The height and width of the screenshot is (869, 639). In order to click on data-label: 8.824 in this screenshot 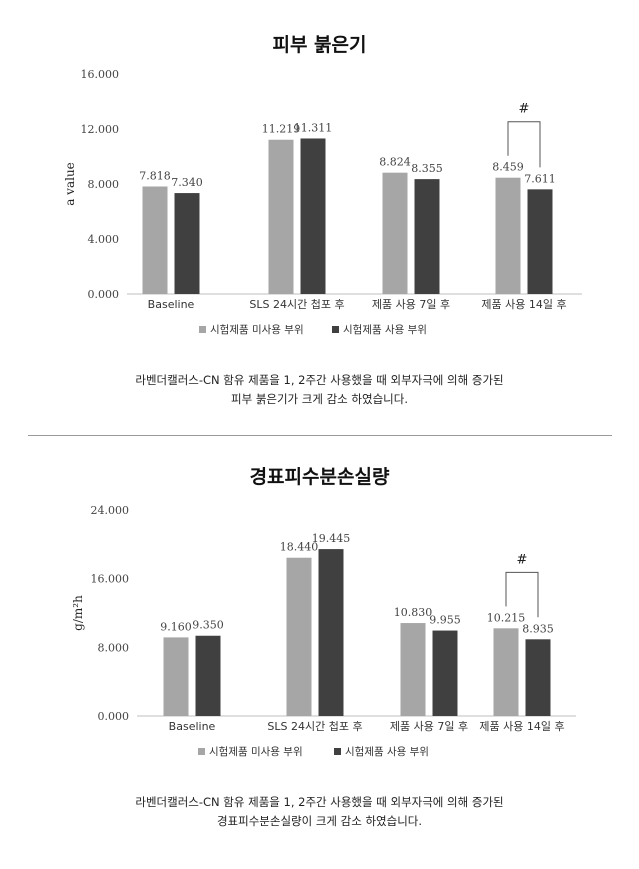, I will do `click(395, 162)`.